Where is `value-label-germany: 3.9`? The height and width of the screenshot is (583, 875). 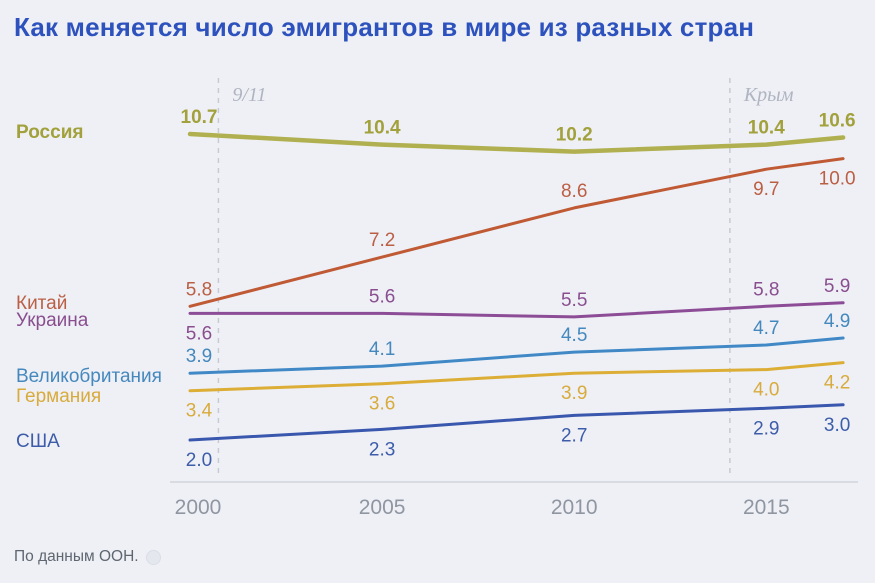 value-label-germany: 3.9 is located at coordinates (574, 393).